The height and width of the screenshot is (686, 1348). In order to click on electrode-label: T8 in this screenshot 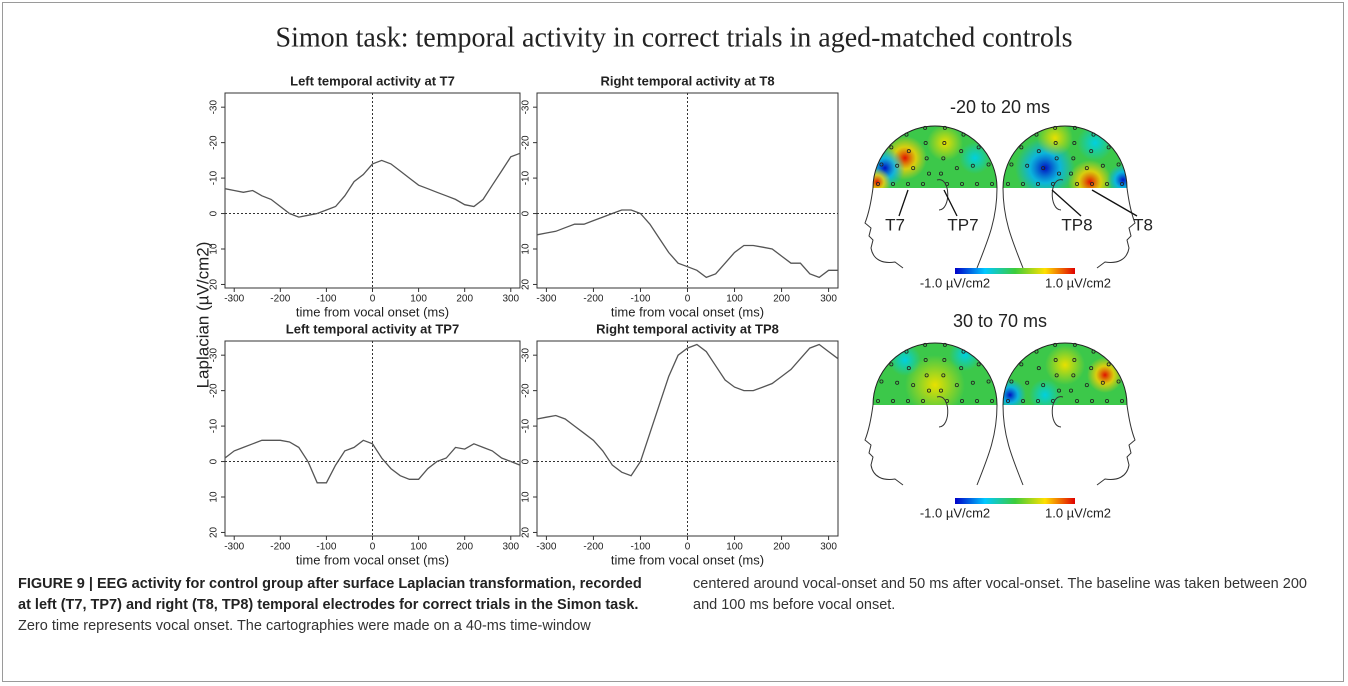, I will do `click(1143, 224)`.